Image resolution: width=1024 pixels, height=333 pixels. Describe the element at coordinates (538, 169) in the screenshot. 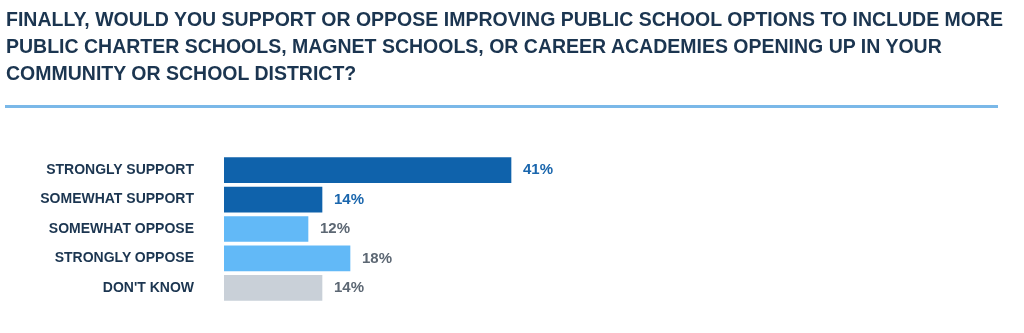

I see `data-label: 41%` at that location.